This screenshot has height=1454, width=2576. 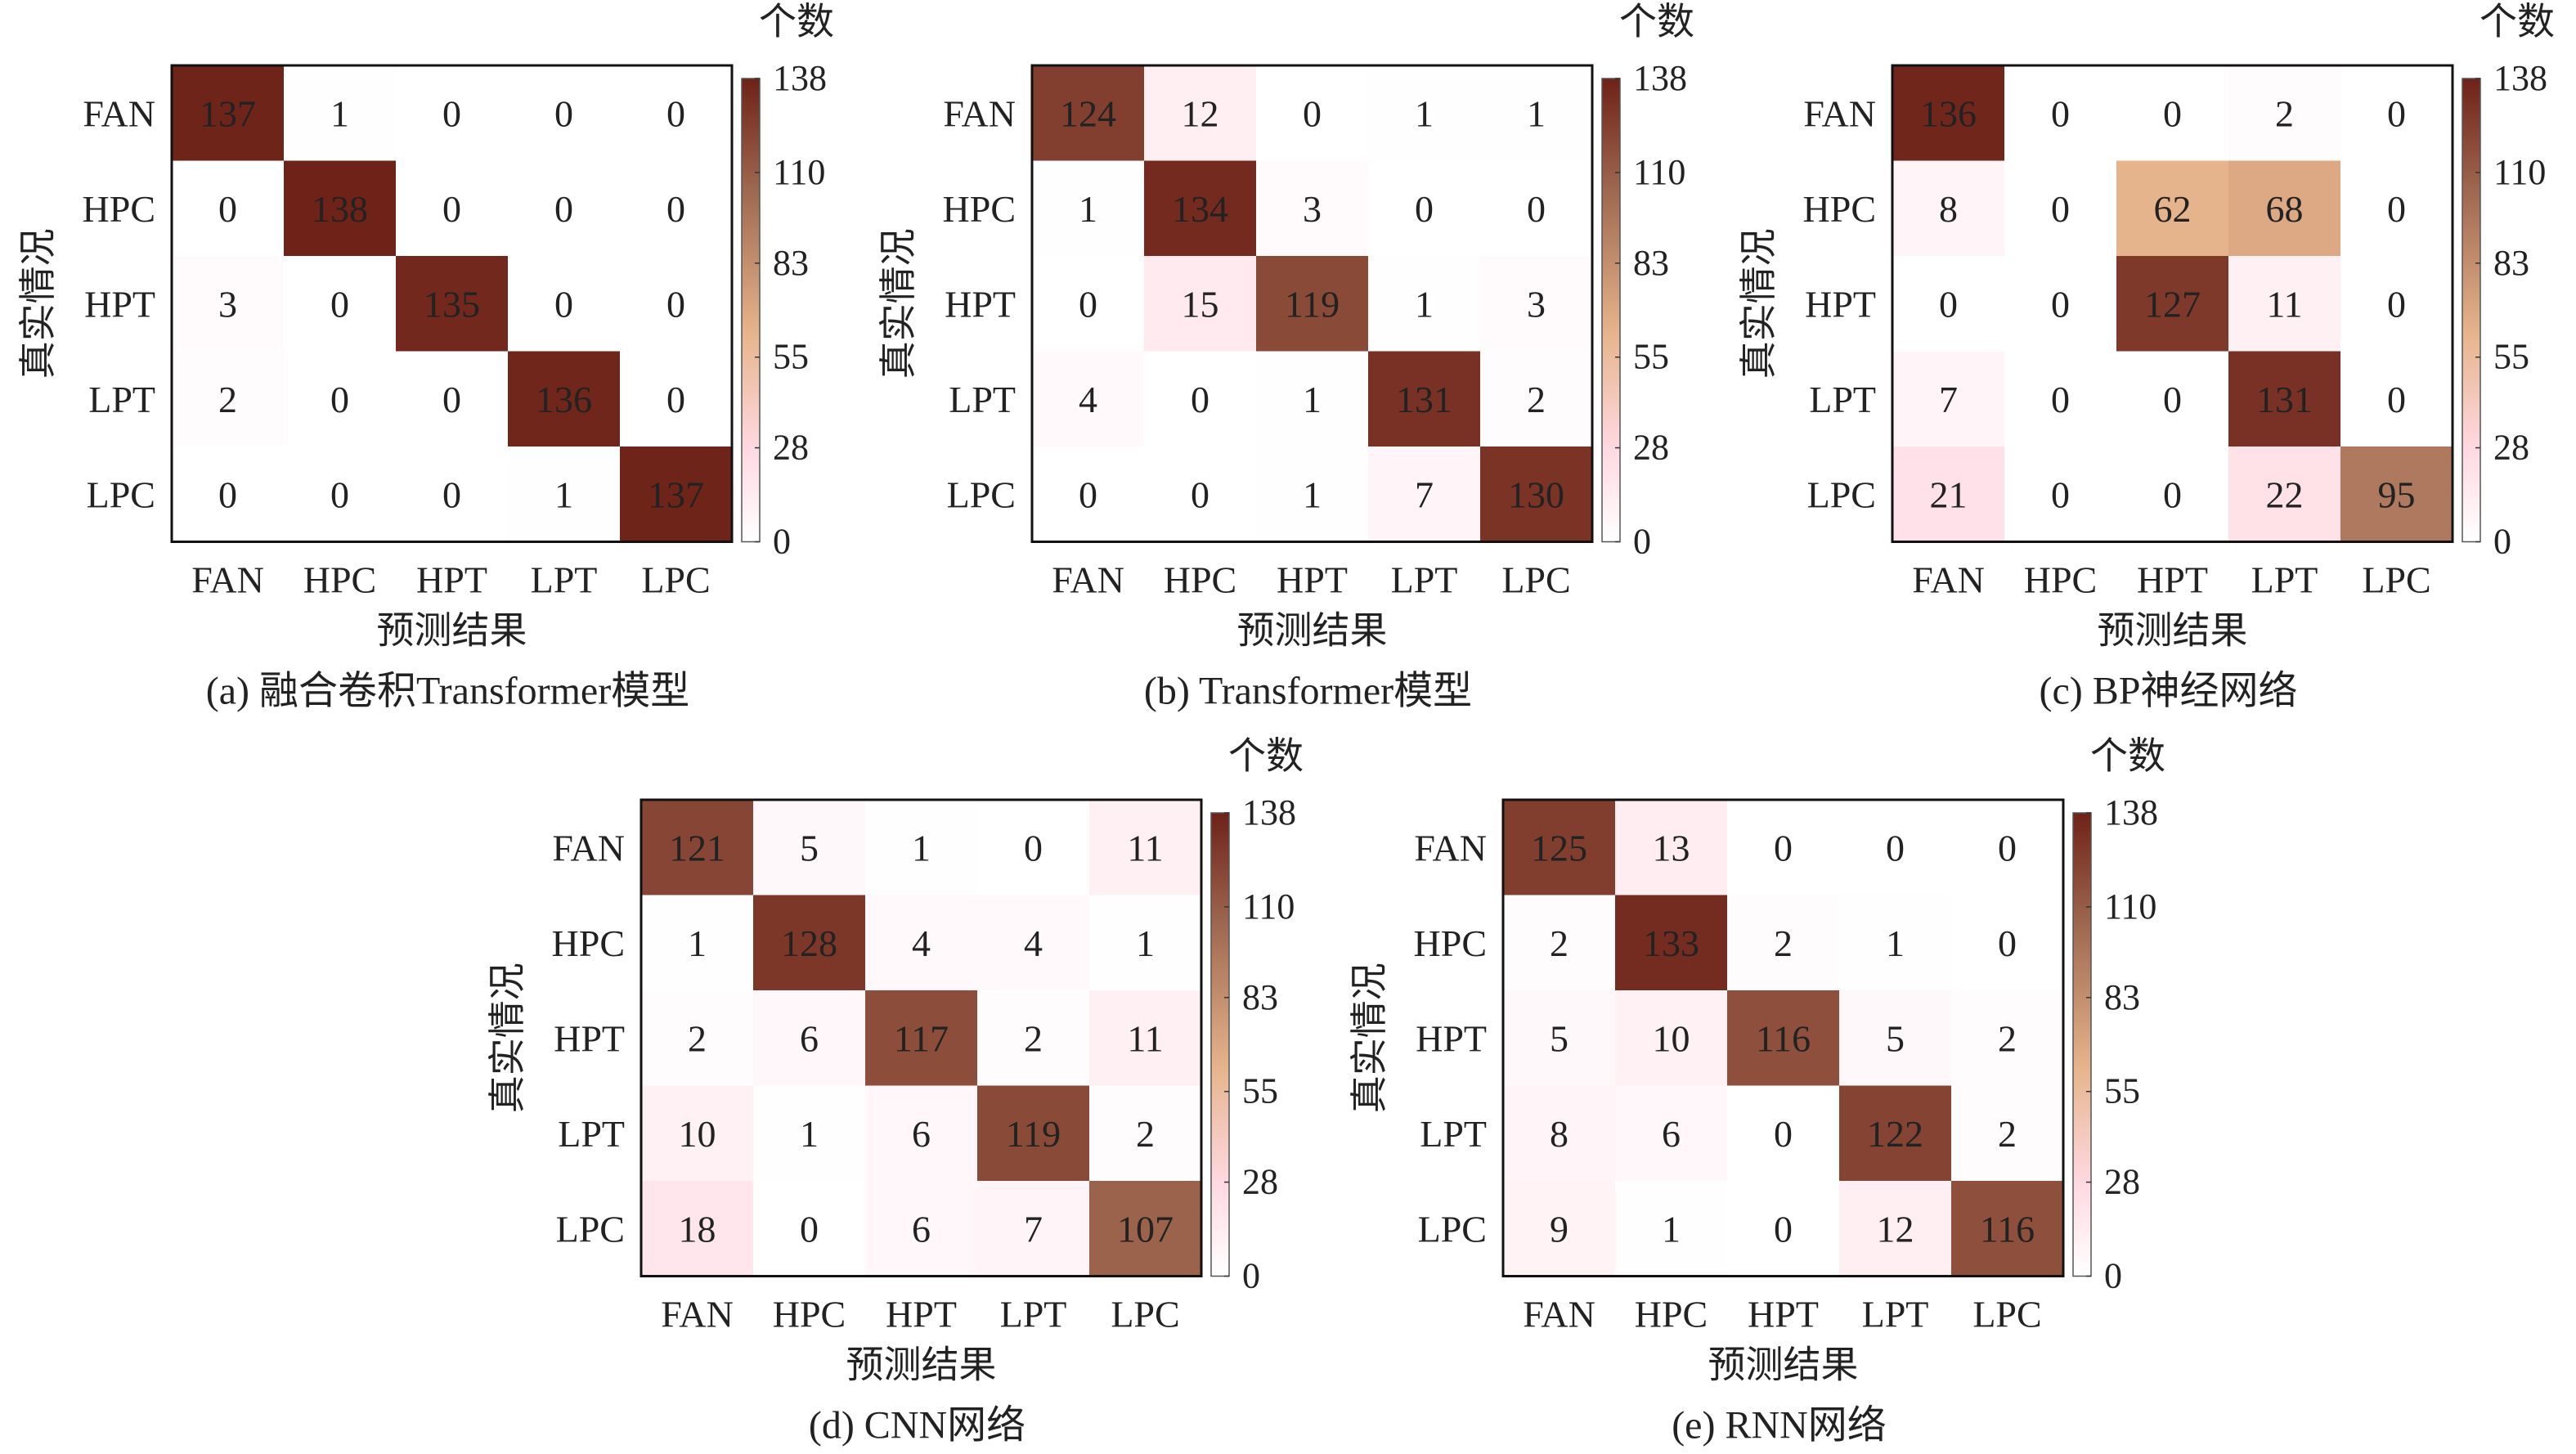 What do you see at coordinates (1843, 399) in the screenshot?
I see `y-tick-label: LPT` at bounding box center [1843, 399].